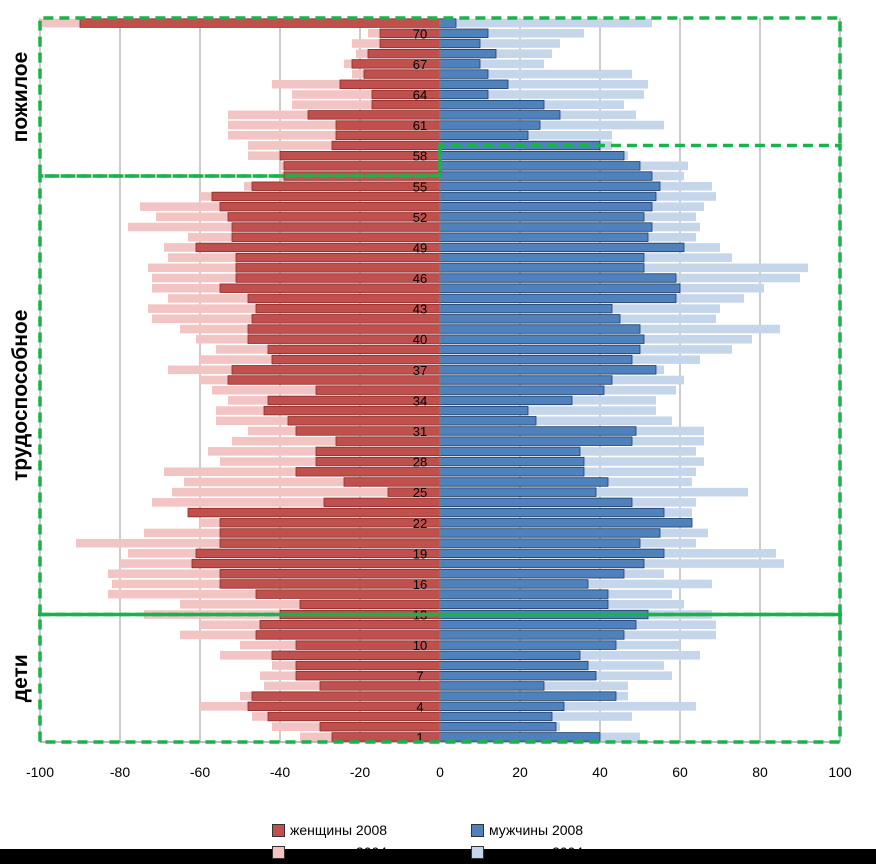 Image resolution: width=876 pixels, height=864 pixels. What do you see at coordinates (500, 43) in the screenshot?
I see `bar-мужчины-2004-age-69` at bounding box center [500, 43].